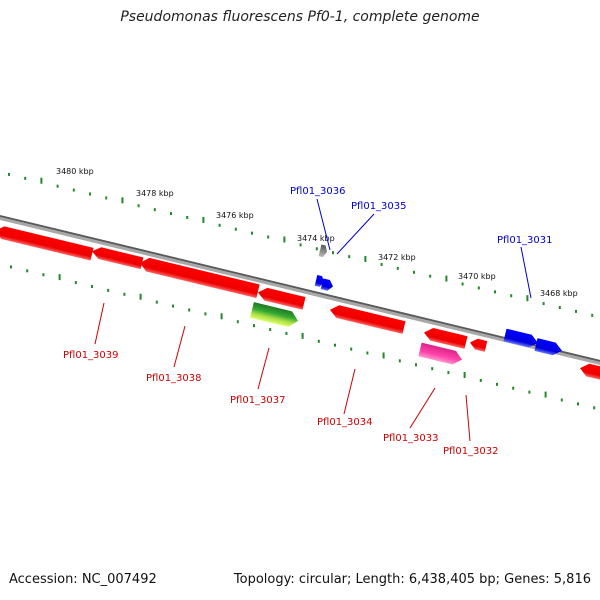 The height and width of the screenshot is (600, 600). What do you see at coordinates (471, 451) in the screenshot?
I see `gene-label: Pfl01_3032` at bounding box center [471, 451].